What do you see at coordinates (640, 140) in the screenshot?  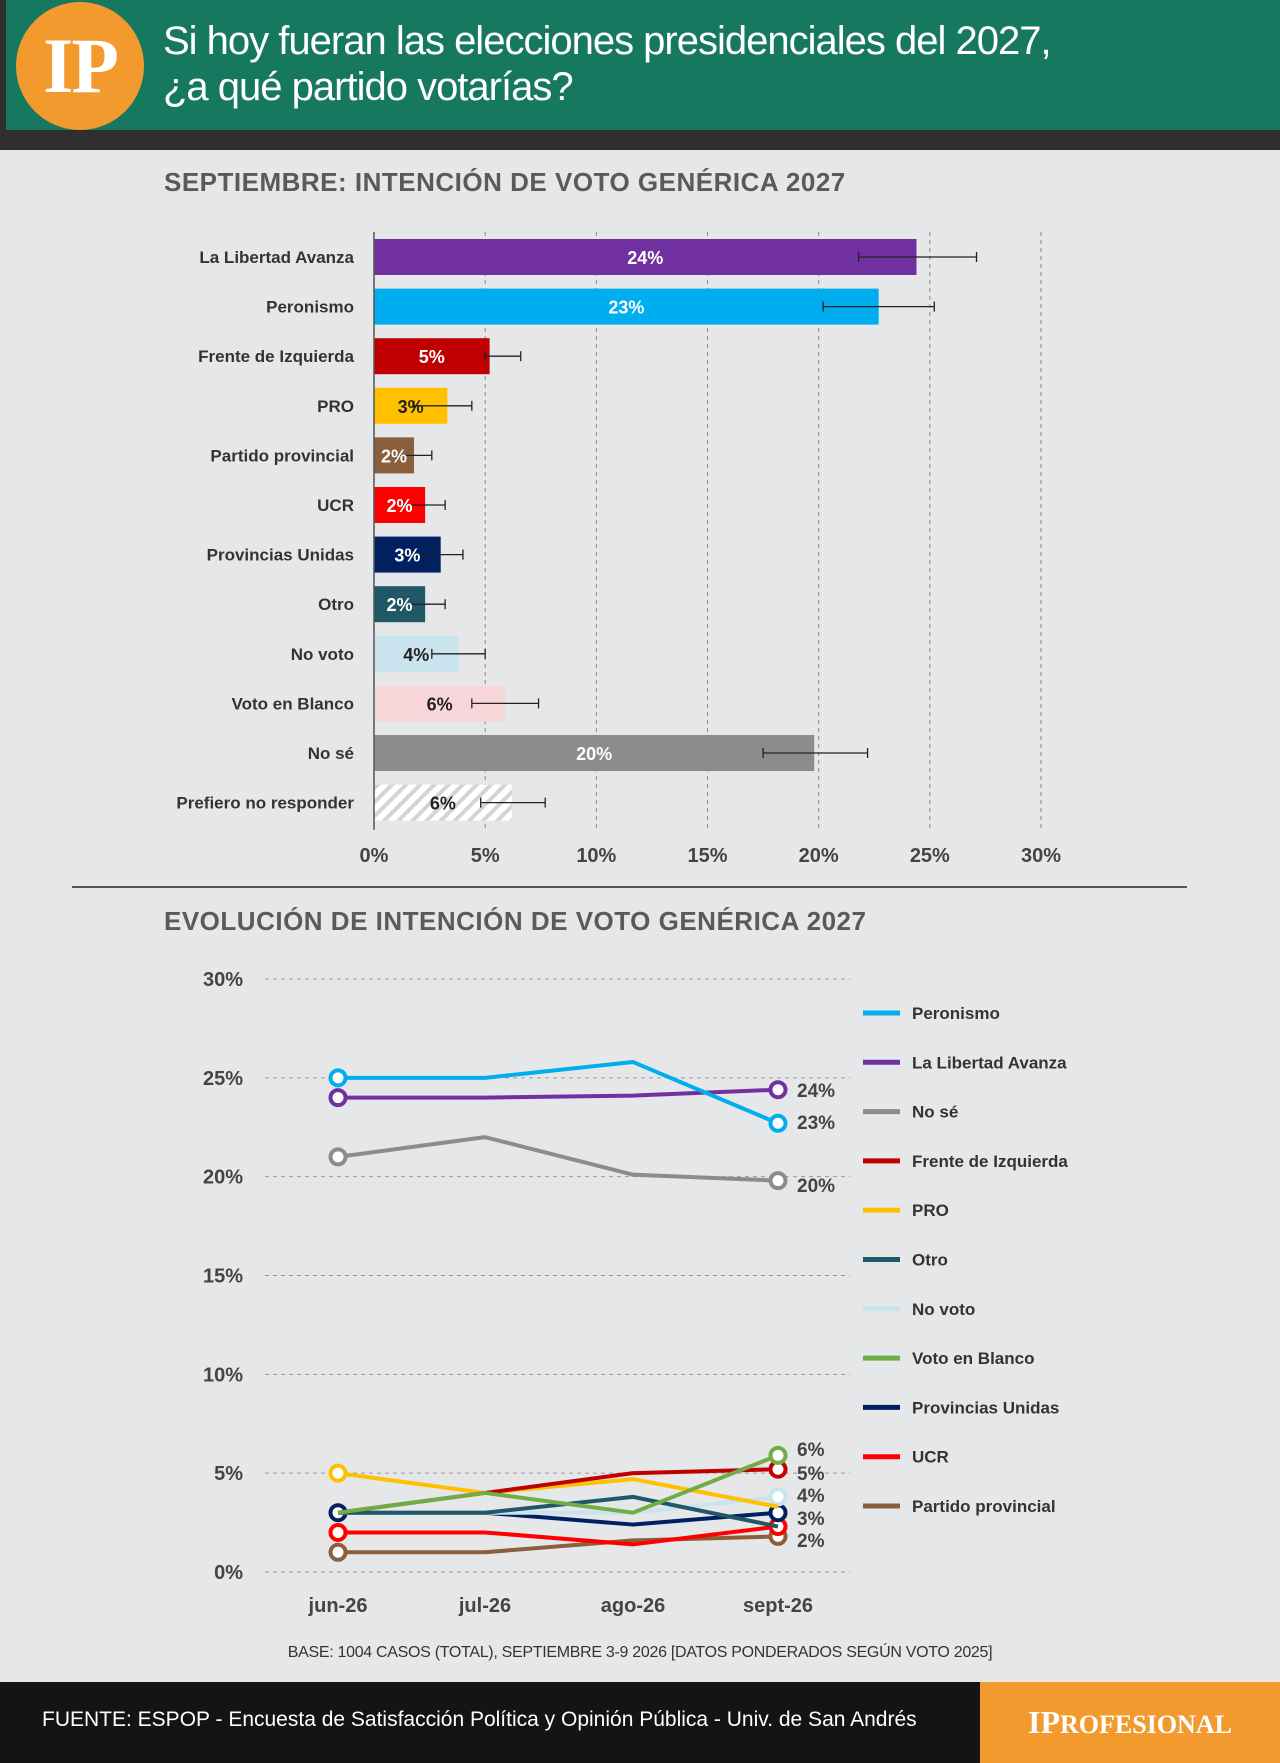 I see `header-bottom-bar` at bounding box center [640, 140].